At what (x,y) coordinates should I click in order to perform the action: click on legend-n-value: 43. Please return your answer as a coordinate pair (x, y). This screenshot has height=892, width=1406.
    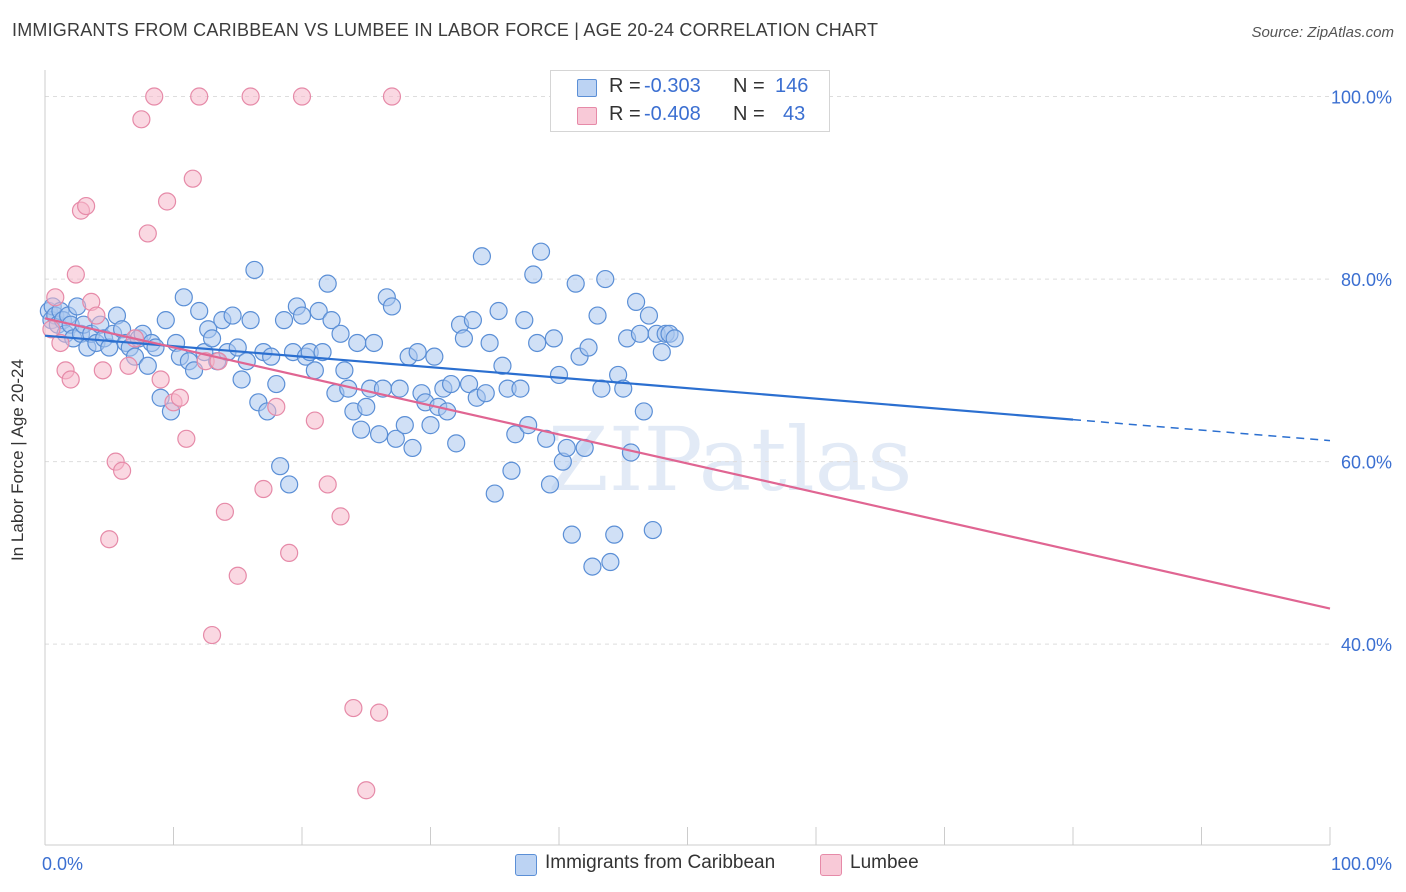
    Looking at the image, I should click on (794, 114).